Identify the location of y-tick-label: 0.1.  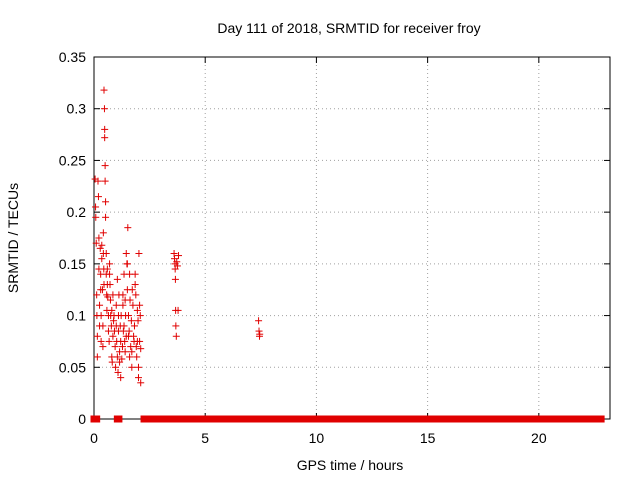
(77, 316).